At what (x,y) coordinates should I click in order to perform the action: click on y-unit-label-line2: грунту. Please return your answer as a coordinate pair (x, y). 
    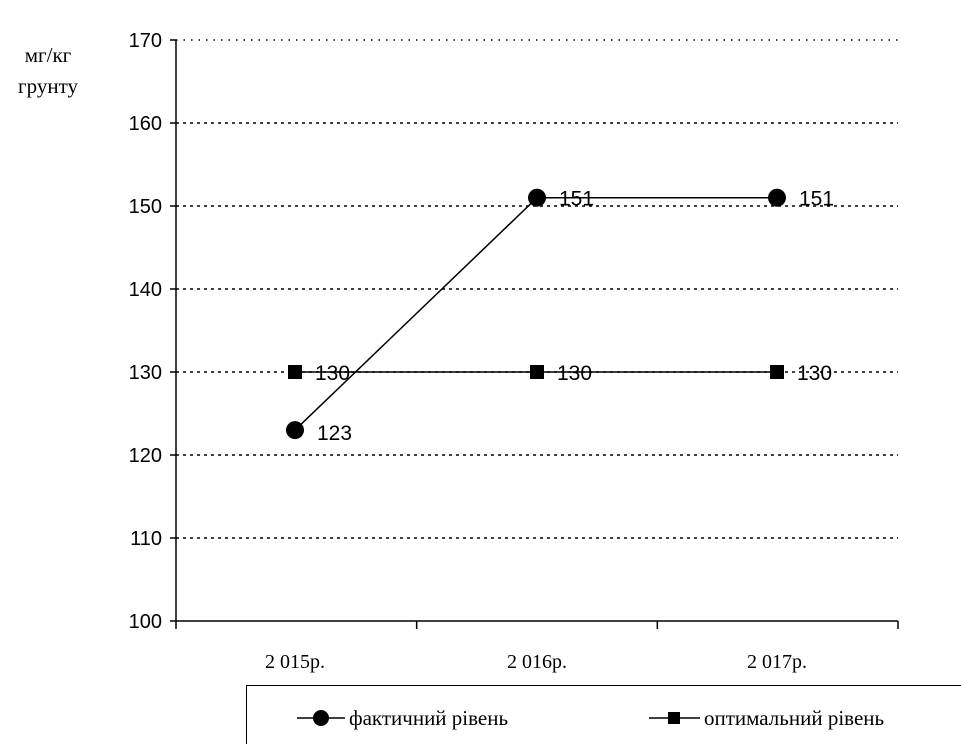
    Looking at the image, I should click on (48, 86).